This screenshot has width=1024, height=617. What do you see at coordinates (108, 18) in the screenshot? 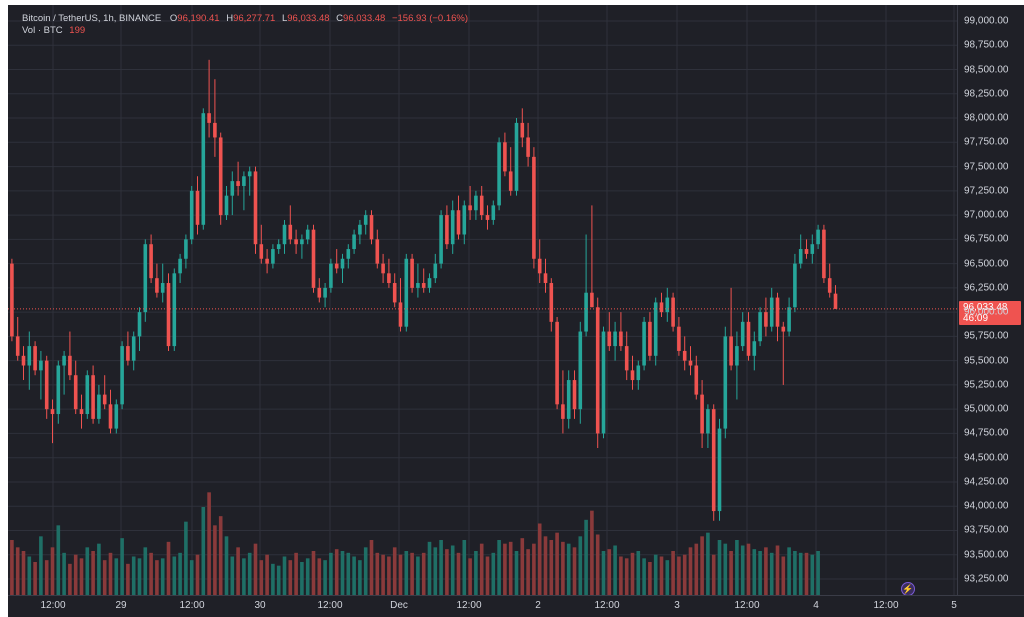
I see `symbol-interval: 1h` at bounding box center [108, 18].